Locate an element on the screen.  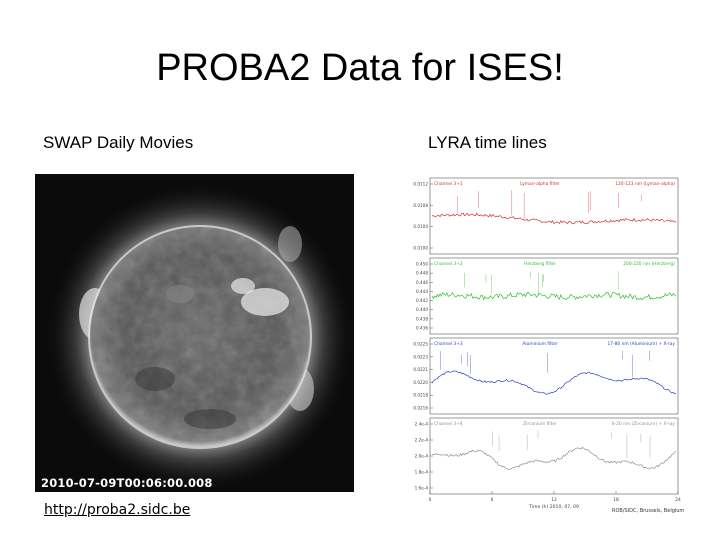
lyra-range-label-3: 6-20 nm (Zirconium) + X-ray is located at coordinates (644, 424).